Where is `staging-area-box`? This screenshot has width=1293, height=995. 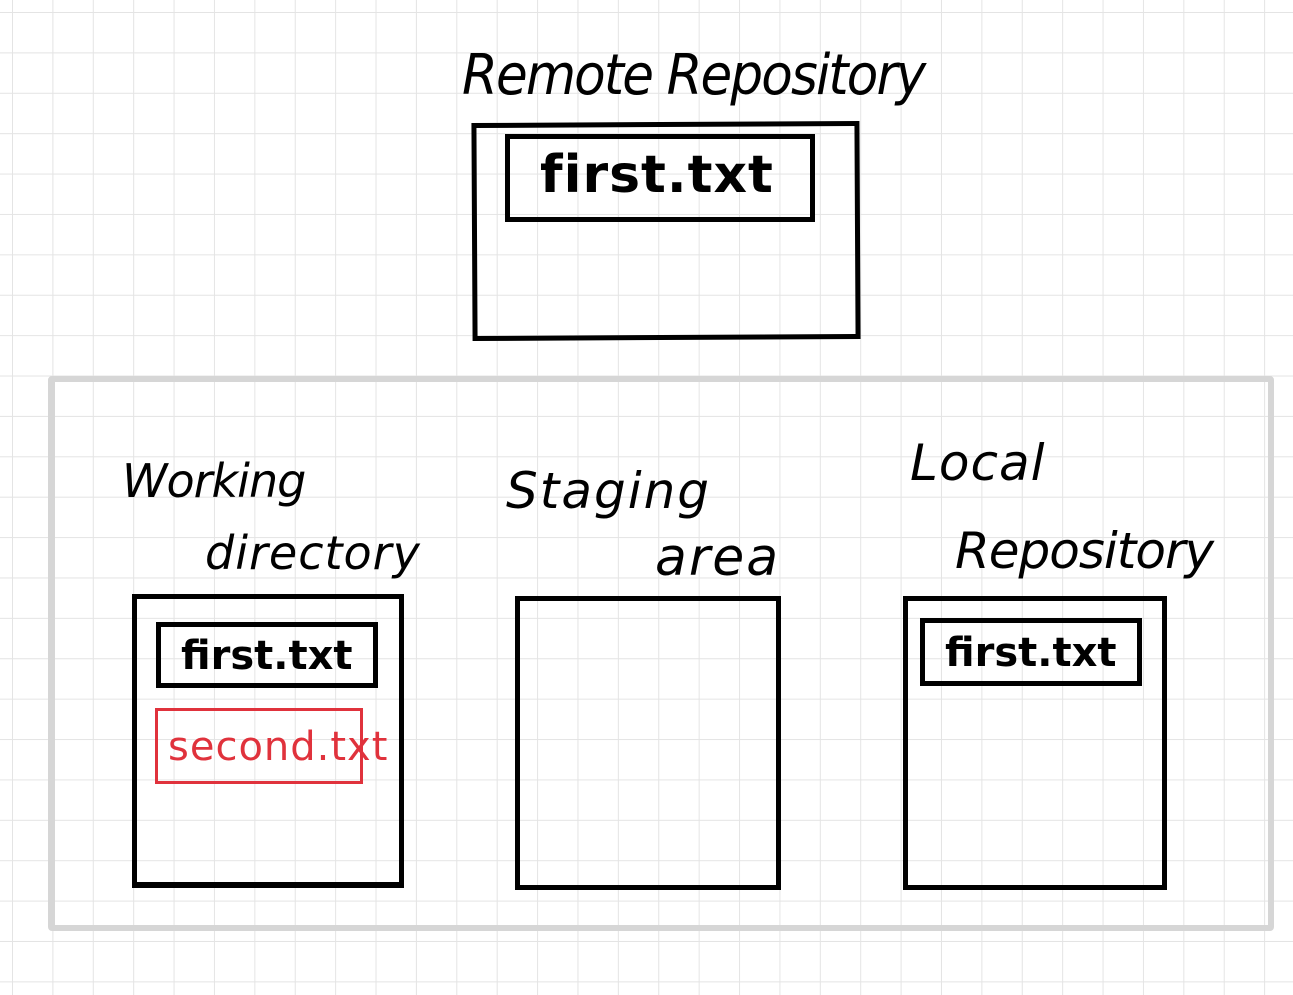
staging-area-box is located at coordinates (648, 743).